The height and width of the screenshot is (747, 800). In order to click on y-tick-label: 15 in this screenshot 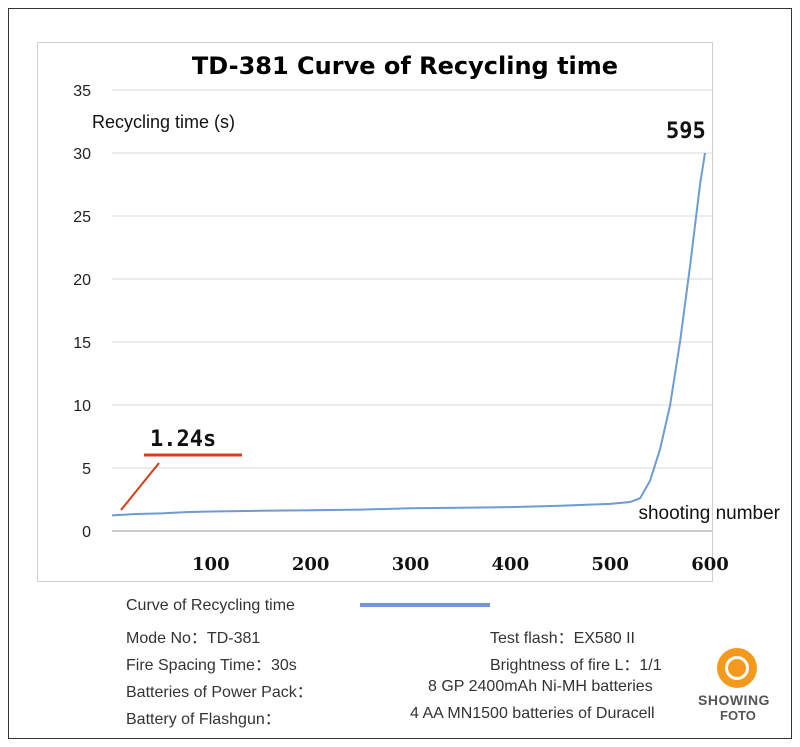, I will do `click(82, 343)`.